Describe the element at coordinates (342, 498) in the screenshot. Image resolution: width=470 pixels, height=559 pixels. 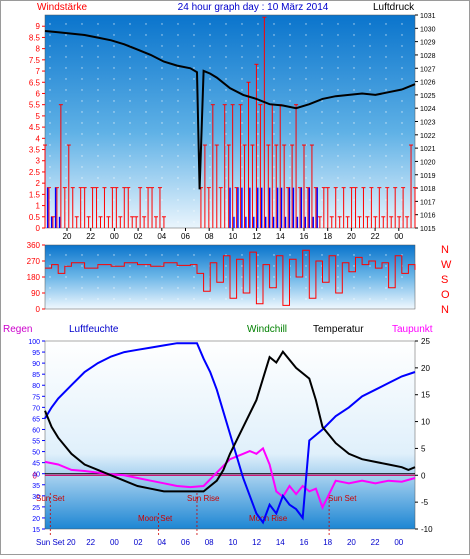
I see `sun-set-marker-2: Sun Set` at that location.